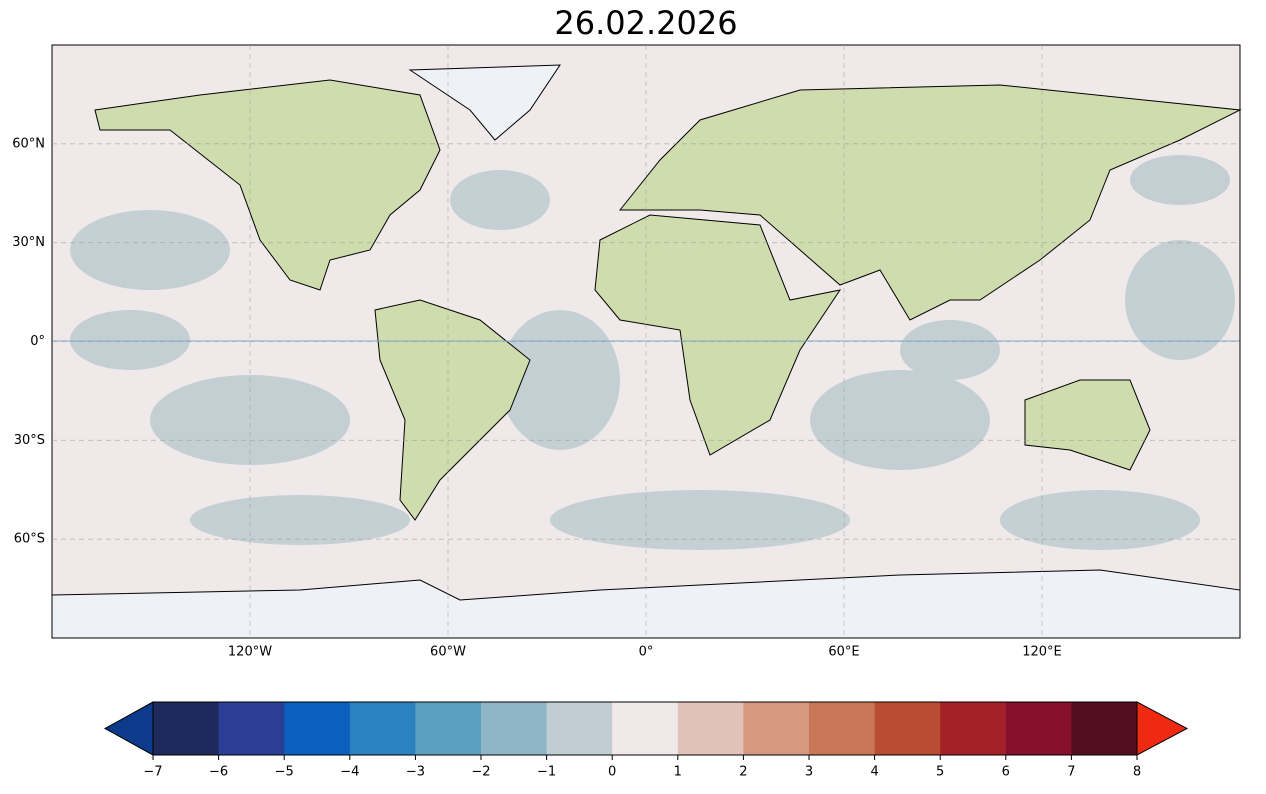  I want to click on title: 26.02.2026, so click(645, 23).